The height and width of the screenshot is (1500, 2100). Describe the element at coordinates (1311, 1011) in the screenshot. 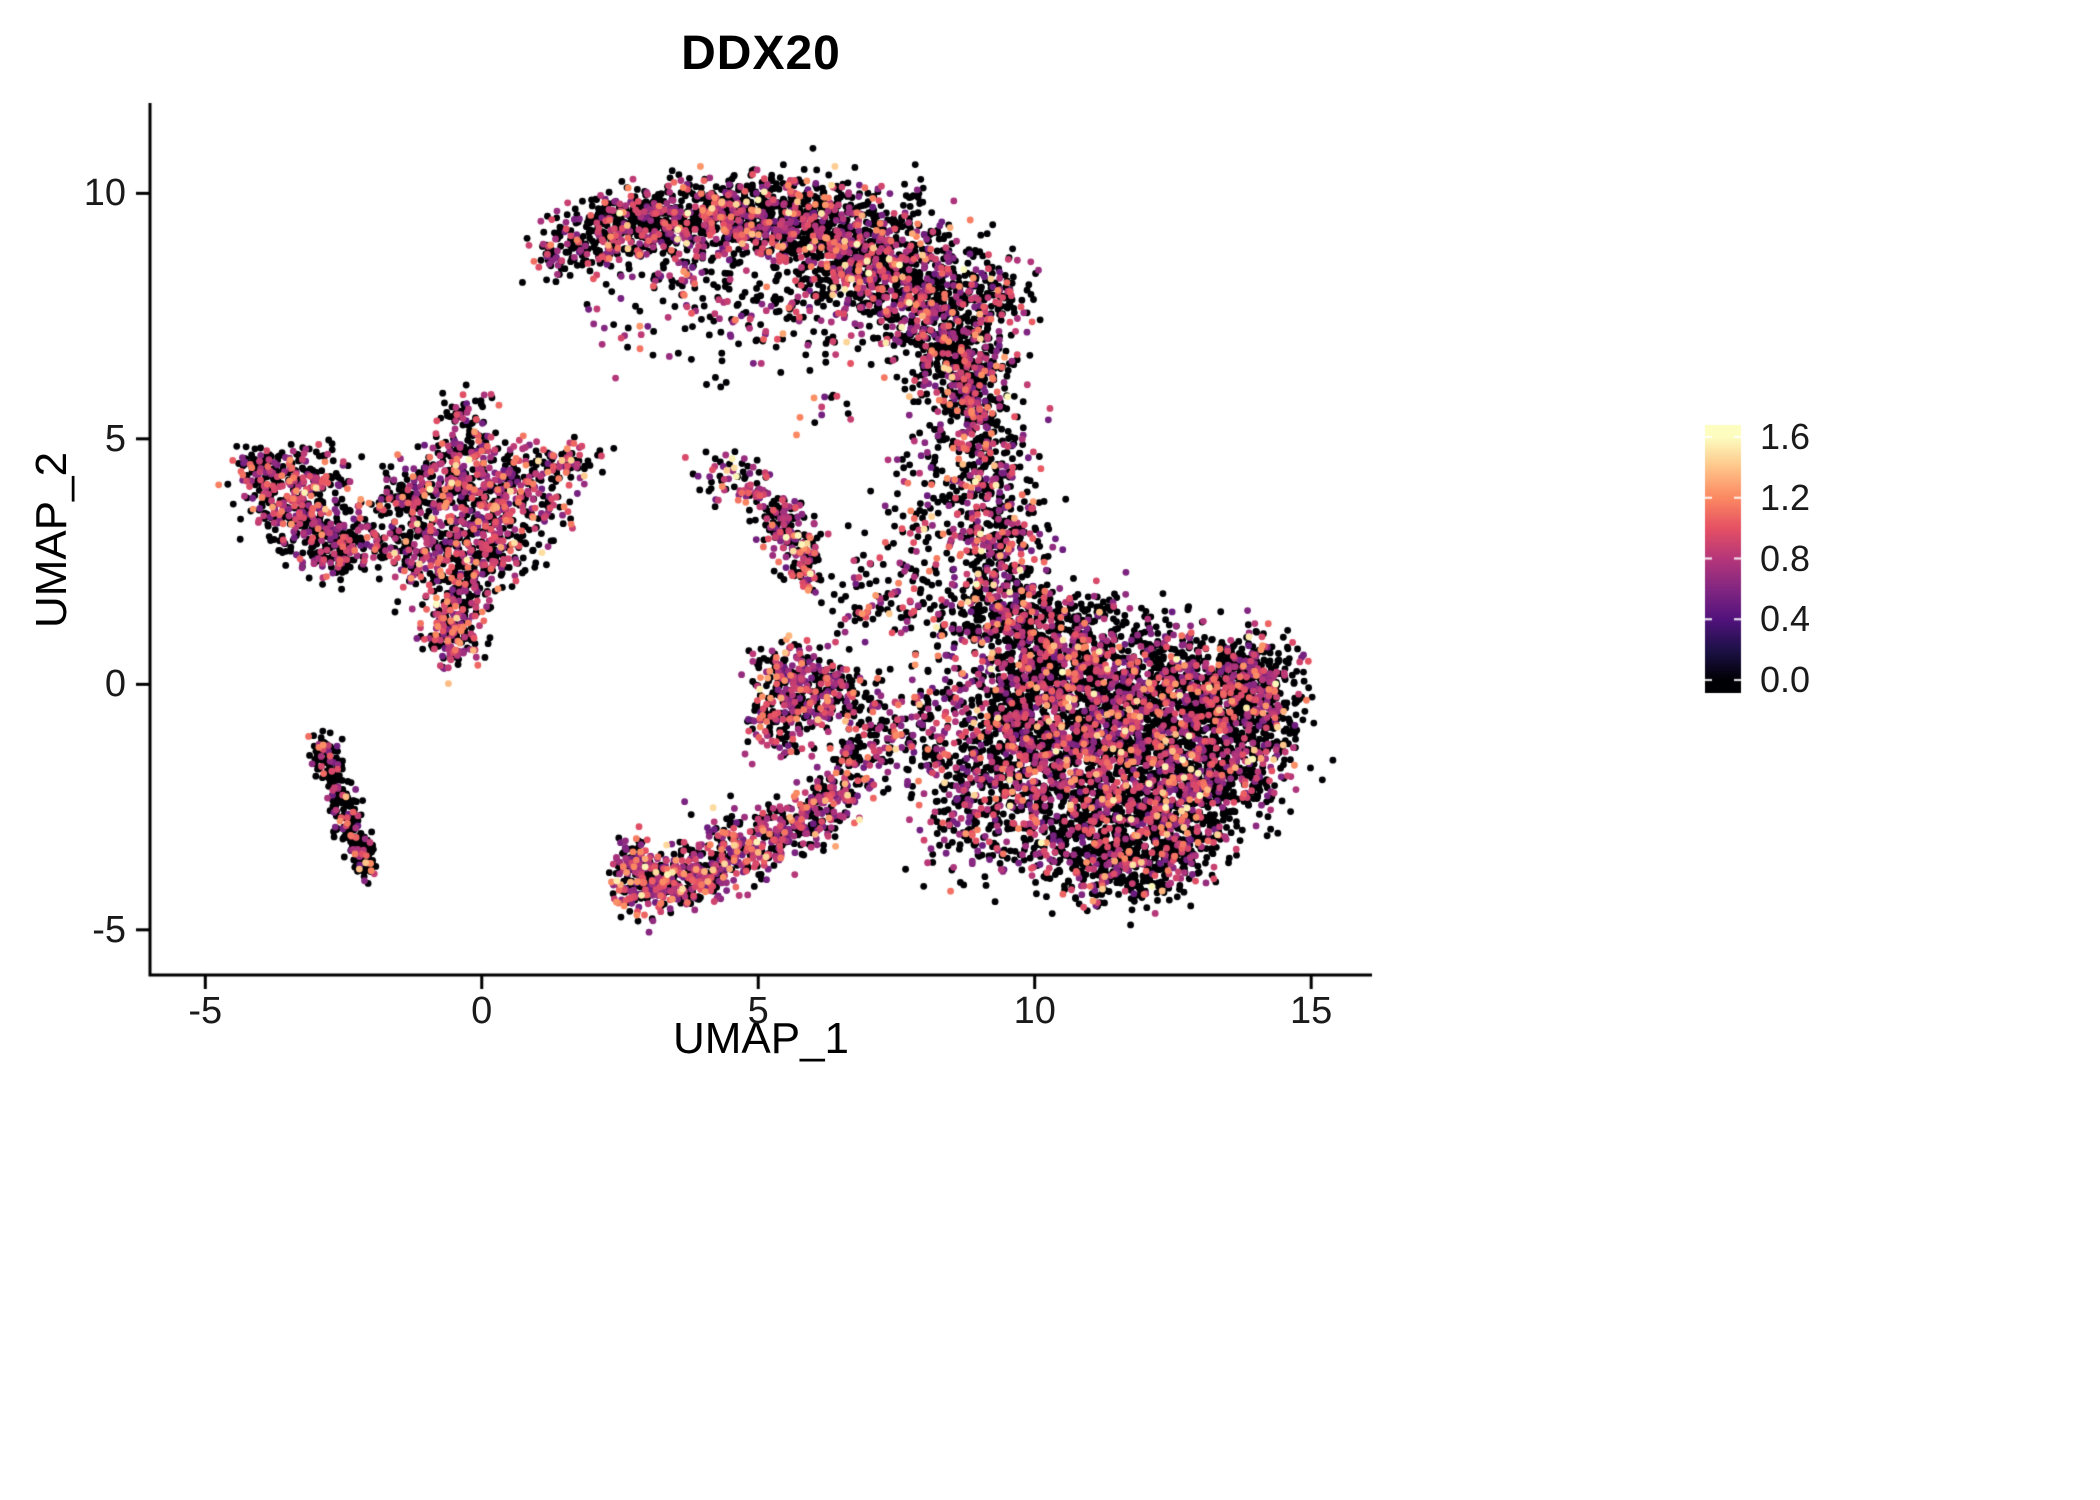

I see `x-tick-label: 15` at that location.